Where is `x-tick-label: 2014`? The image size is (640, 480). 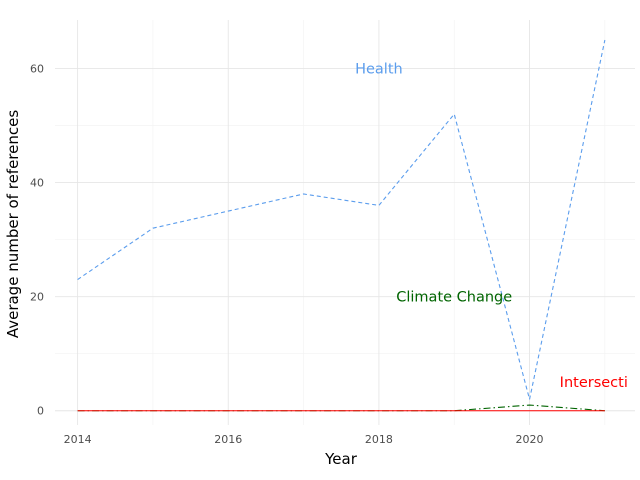
x-tick-label: 2014 is located at coordinates (78, 439).